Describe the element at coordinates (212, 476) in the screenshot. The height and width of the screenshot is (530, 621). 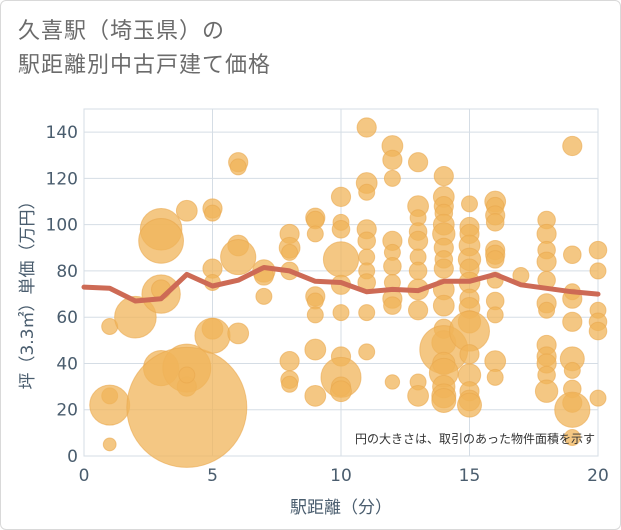
I see `x-tick-label: 5` at that location.